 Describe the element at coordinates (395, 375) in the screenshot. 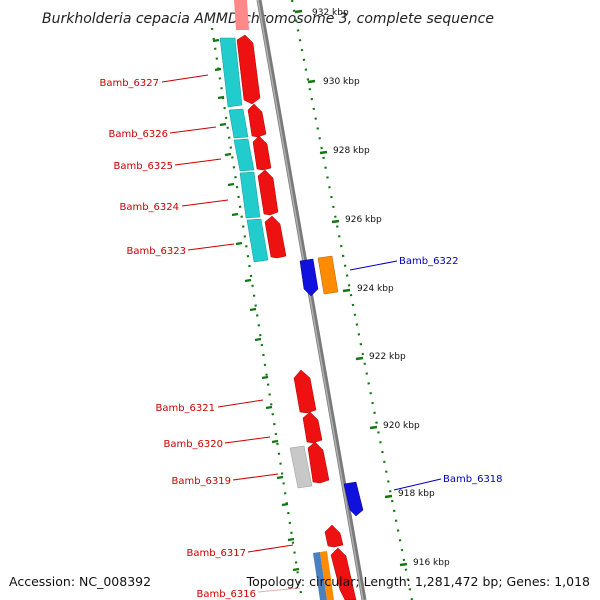

I see `reverse-label-pointers` at that location.